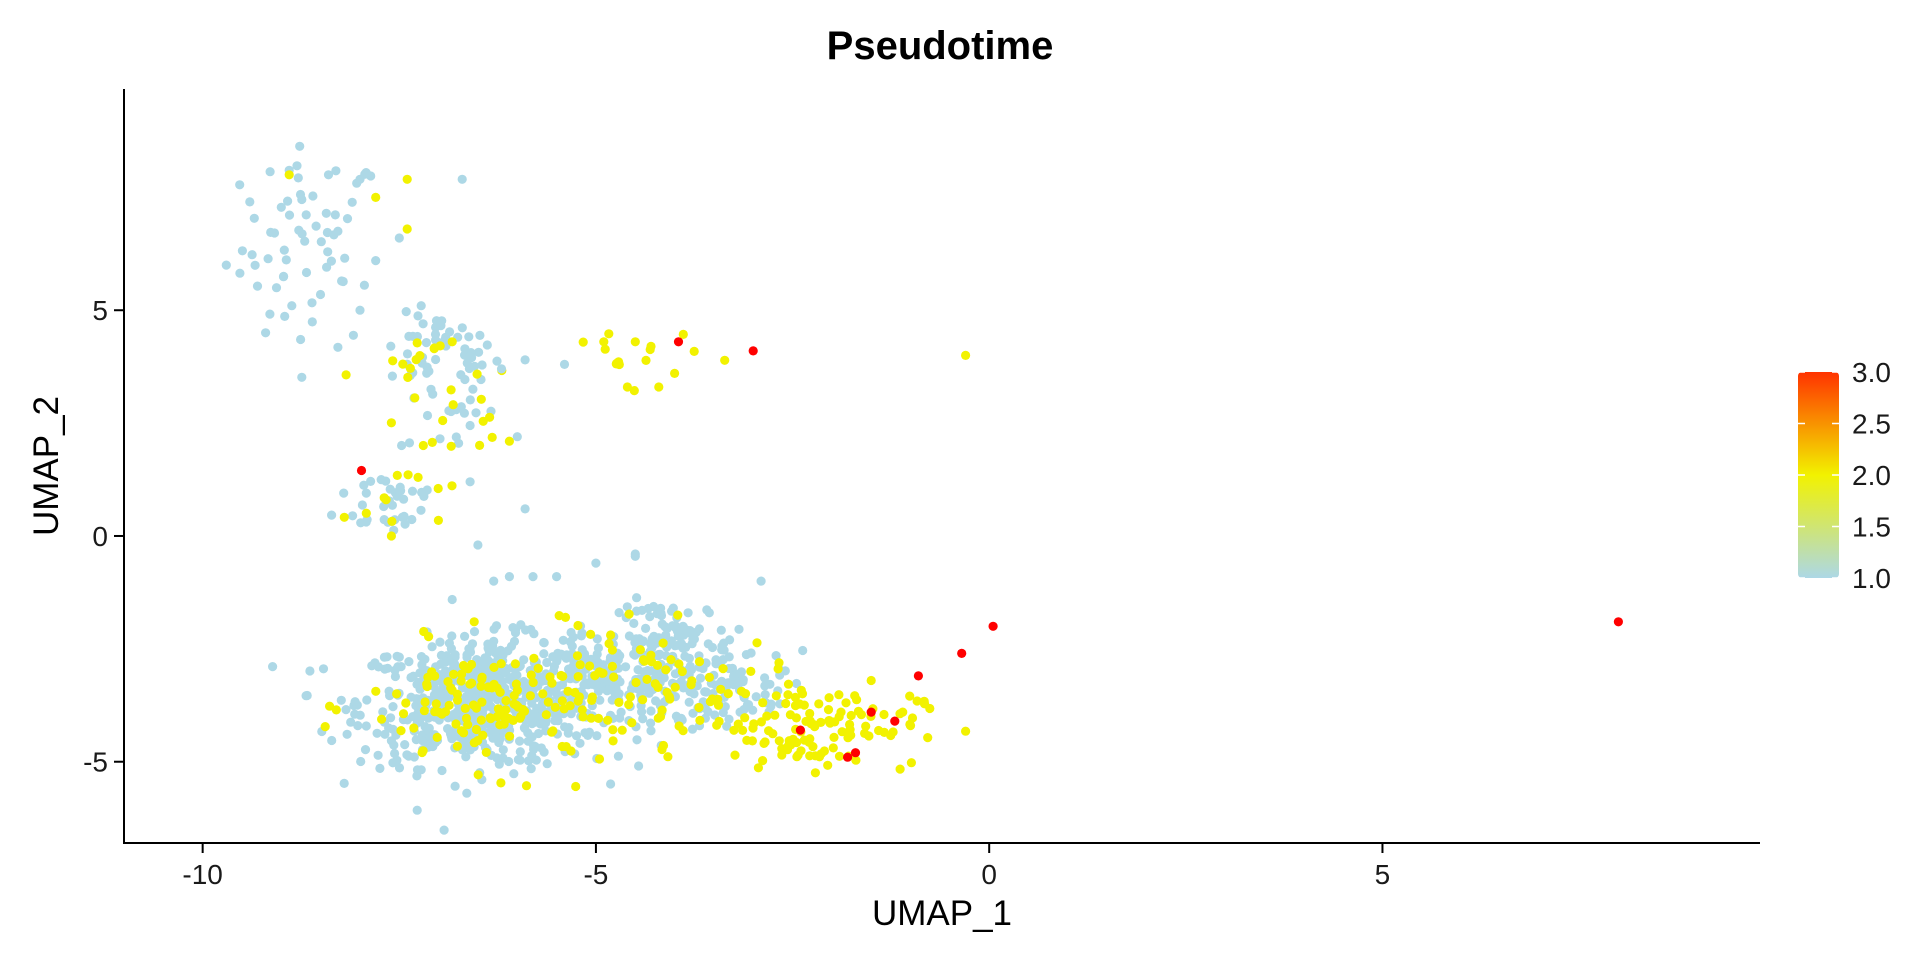  What do you see at coordinates (1844, 475) in the screenshot?
I see `colorbar-ticks: 1.0 1.5 2.0 2.5 3.0` at bounding box center [1844, 475].